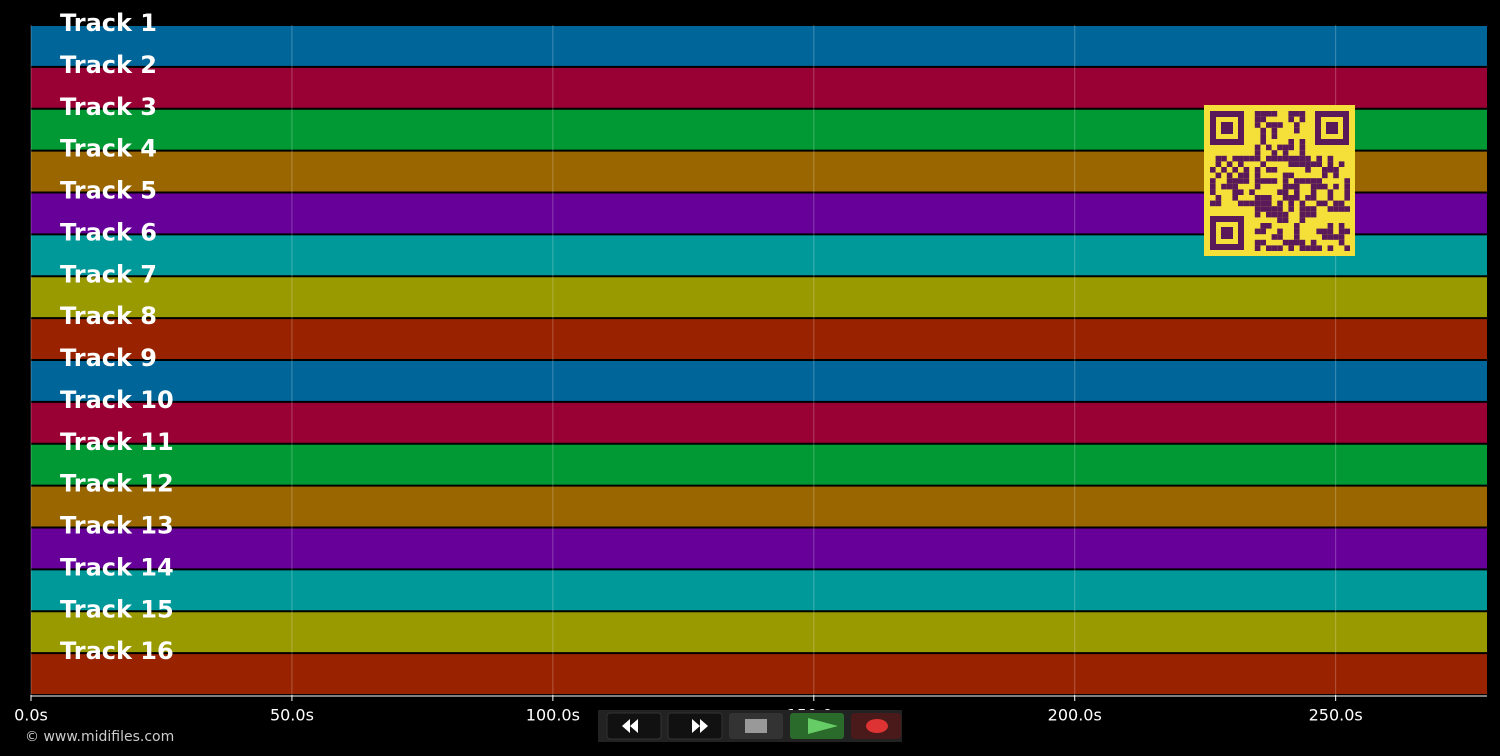 The image size is (1500, 756). What do you see at coordinates (117, 442) in the screenshot?
I see `track-label: Track 11` at bounding box center [117, 442].